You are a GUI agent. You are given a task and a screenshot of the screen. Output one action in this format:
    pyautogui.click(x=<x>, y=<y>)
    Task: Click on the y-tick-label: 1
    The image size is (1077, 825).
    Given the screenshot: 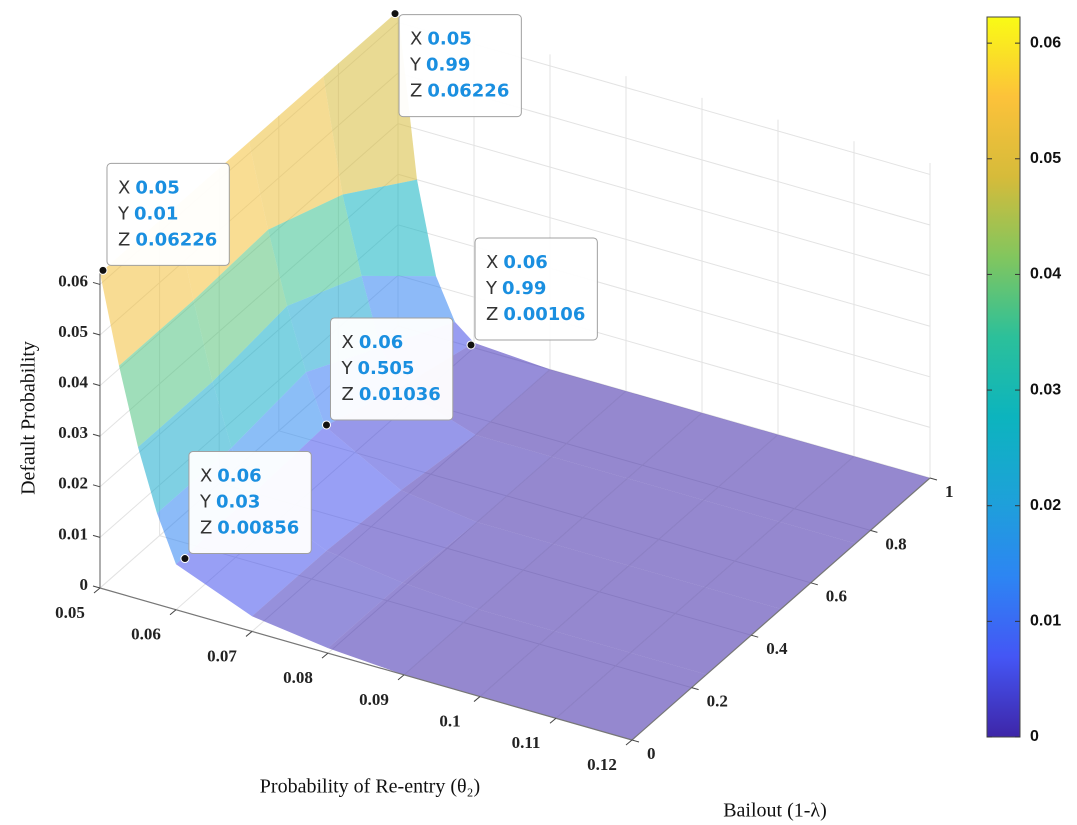 What is the action you would take?
    pyautogui.click(x=949, y=491)
    